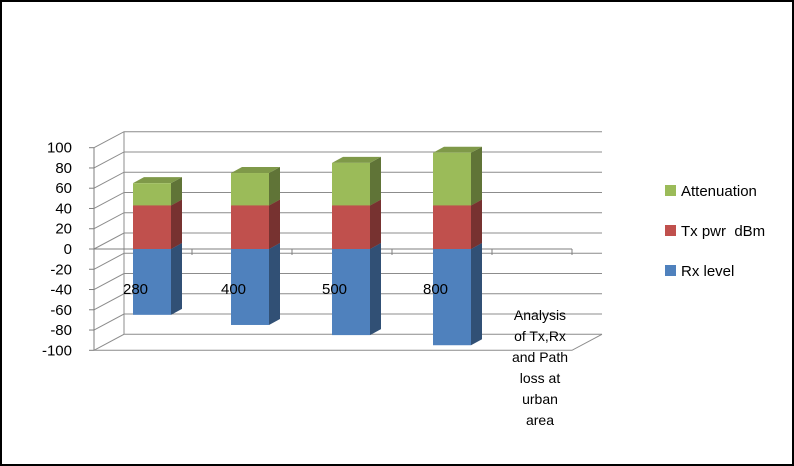 Image resolution: width=794 pixels, height=466 pixels. Describe the element at coordinates (540, 315) in the screenshot. I see `annotation-line: Analysis` at that location.